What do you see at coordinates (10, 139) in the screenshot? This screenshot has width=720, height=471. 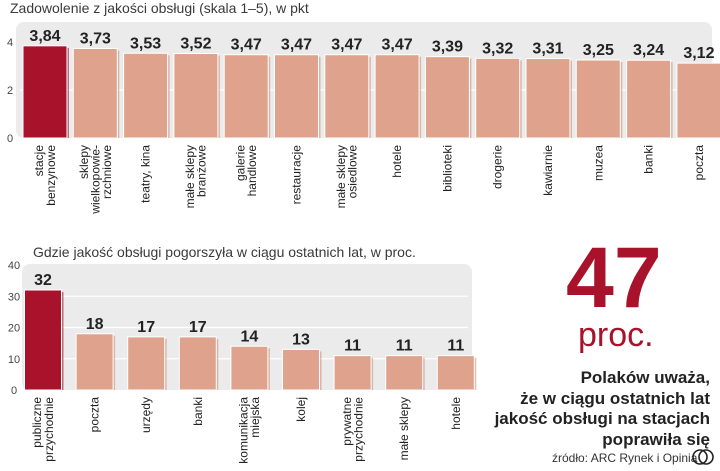 I see `chart1-y-tick: 0` at bounding box center [10, 139].